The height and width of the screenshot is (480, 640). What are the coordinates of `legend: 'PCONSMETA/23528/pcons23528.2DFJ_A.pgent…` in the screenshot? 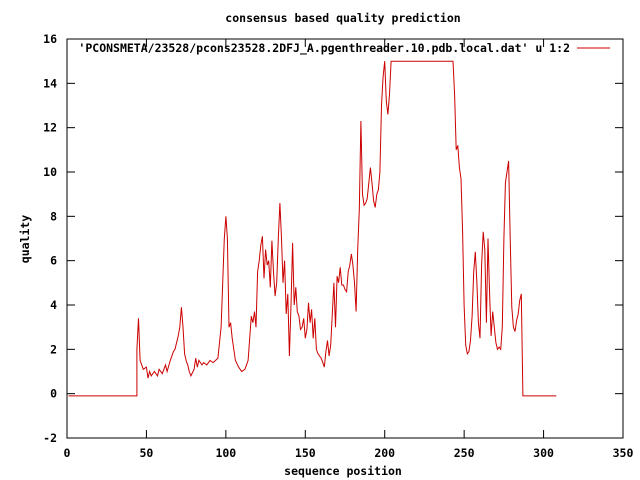 It's located at (344, 48).